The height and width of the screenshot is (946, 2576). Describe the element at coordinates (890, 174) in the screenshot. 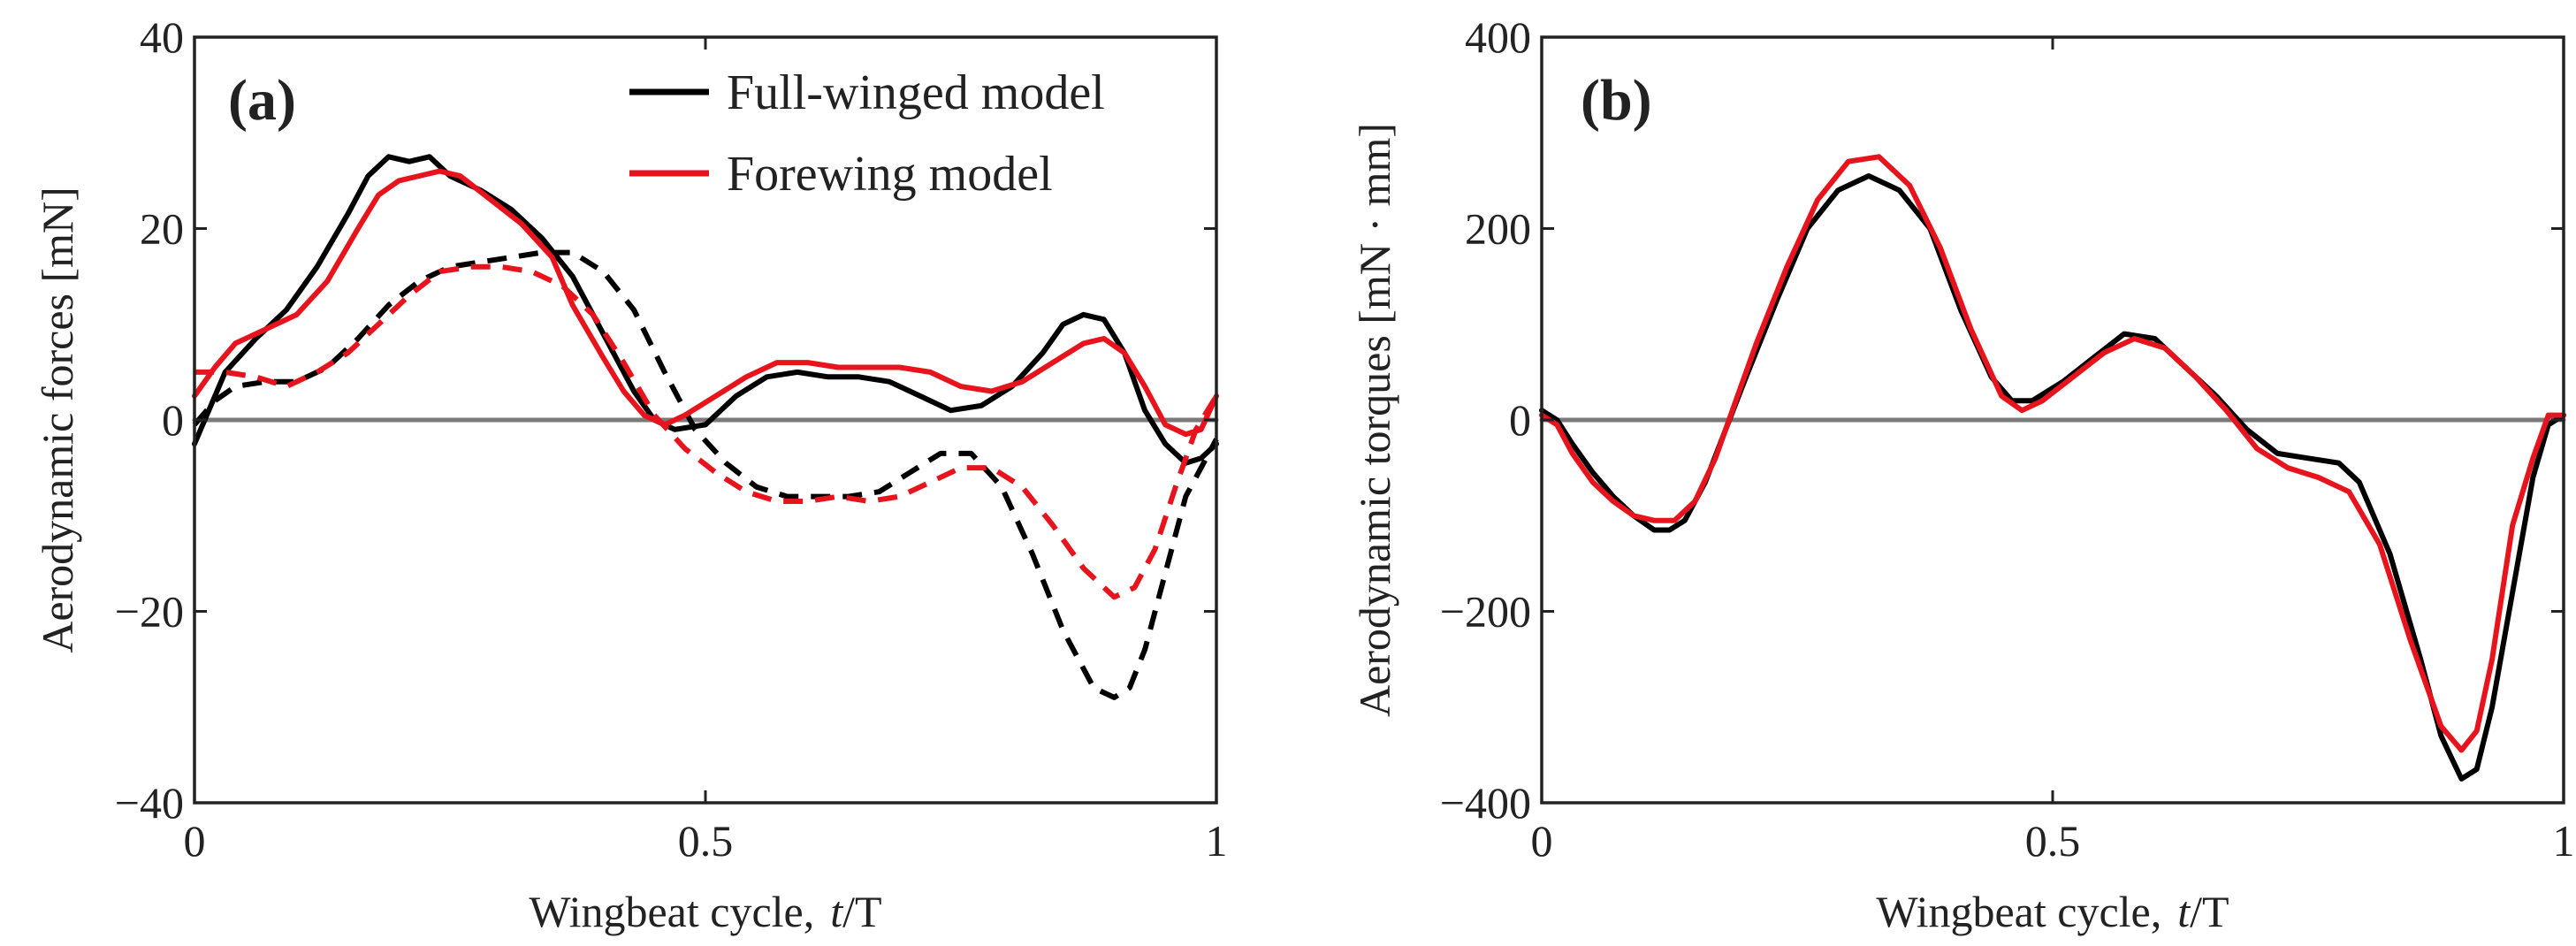

I see `legend-label-forewing: Forewing model` at that location.